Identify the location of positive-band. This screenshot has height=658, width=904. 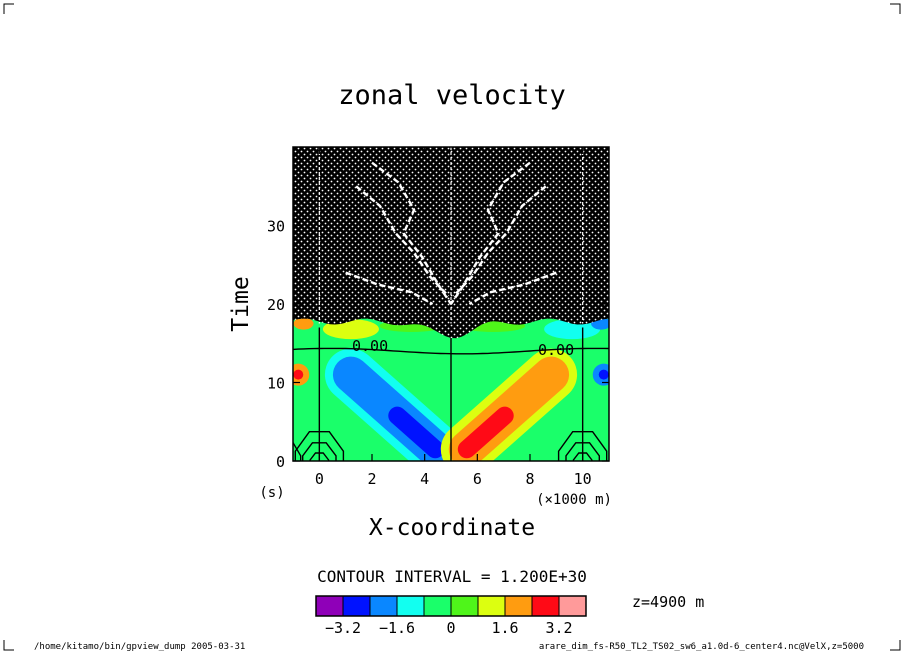
(509, 404).